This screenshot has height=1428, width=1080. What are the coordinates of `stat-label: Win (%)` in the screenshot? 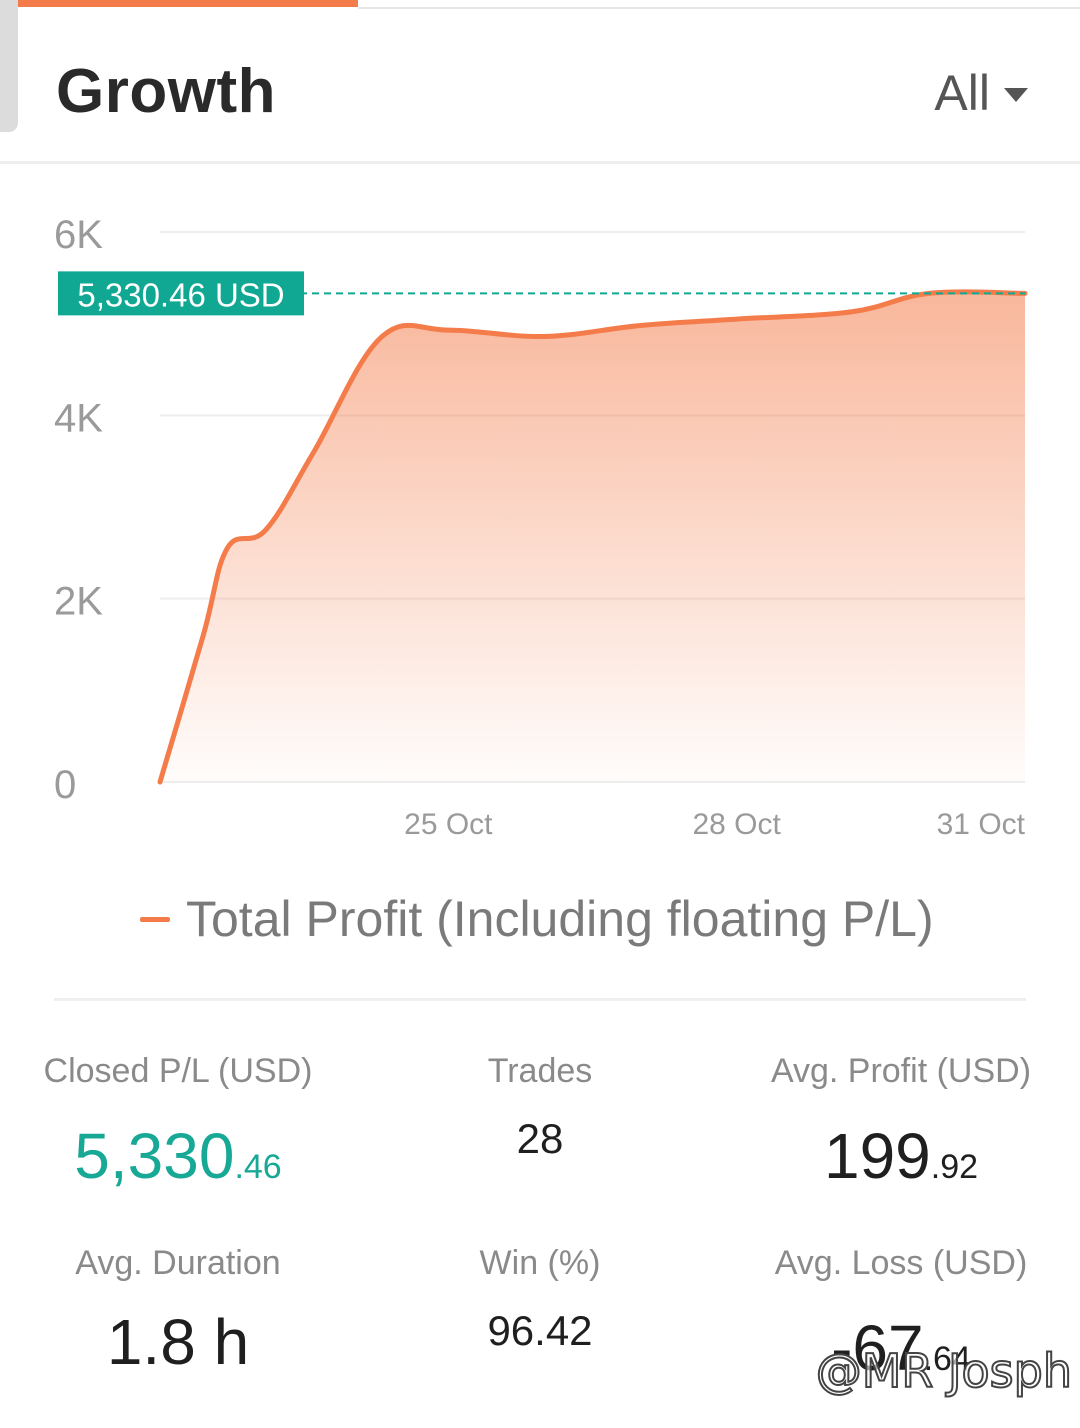 It's located at (540, 1263).